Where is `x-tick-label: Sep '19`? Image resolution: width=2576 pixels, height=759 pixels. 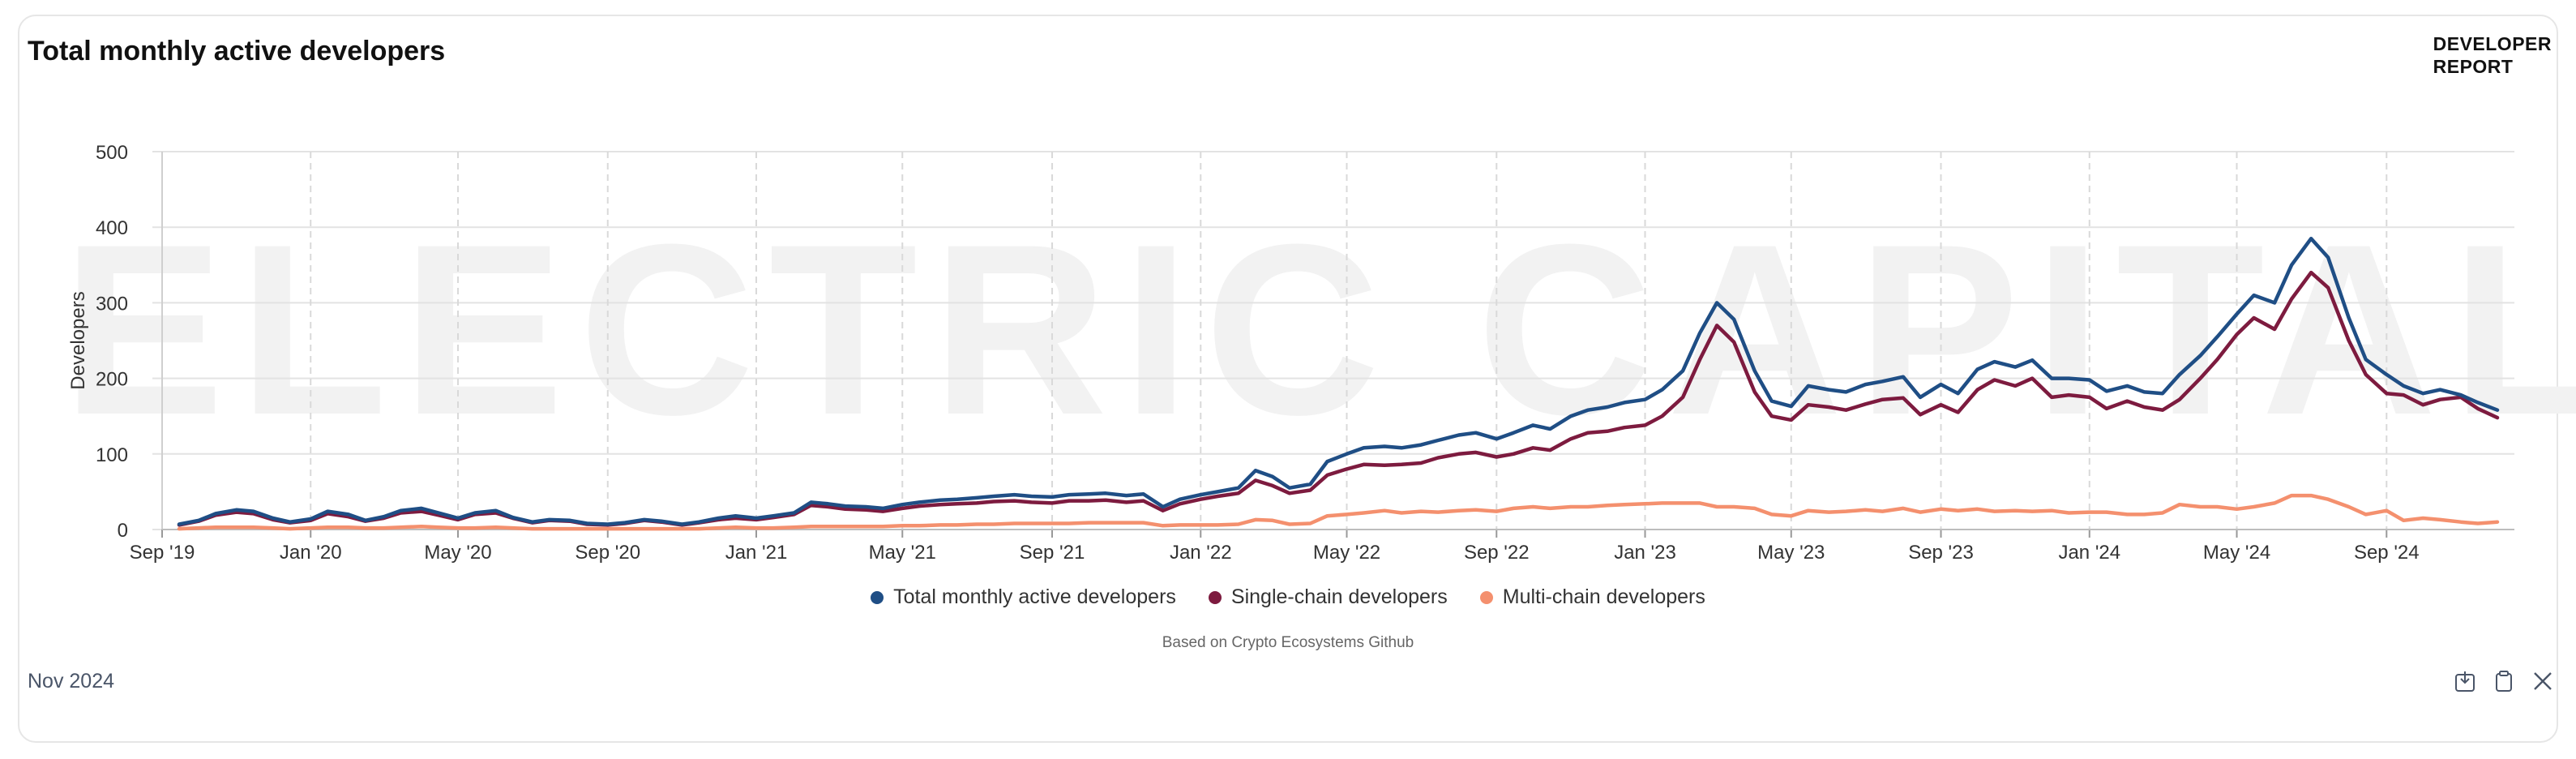 x-tick-label: Sep '19 is located at coordinates (162, 553).